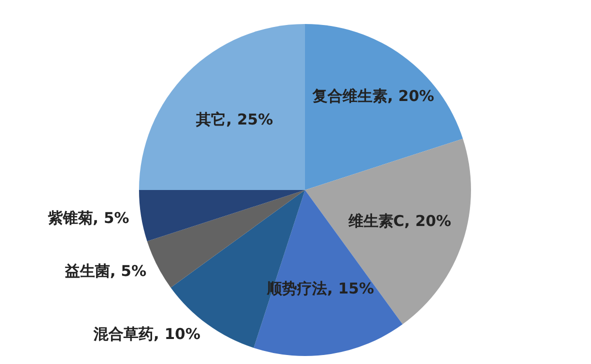 This screenshot has height=364, width=591. What do you see at coordinates (320, 288) in the screenshot?
I see `slice-label: 顺势疗法, 15%` at bounding box center [320, 288].